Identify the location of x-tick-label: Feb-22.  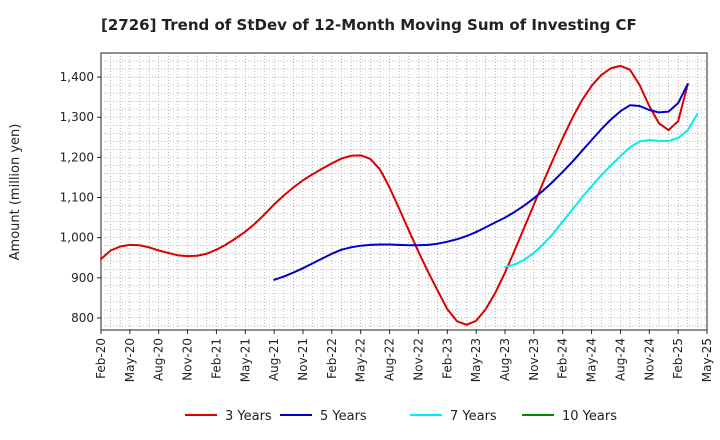
(332, 358).